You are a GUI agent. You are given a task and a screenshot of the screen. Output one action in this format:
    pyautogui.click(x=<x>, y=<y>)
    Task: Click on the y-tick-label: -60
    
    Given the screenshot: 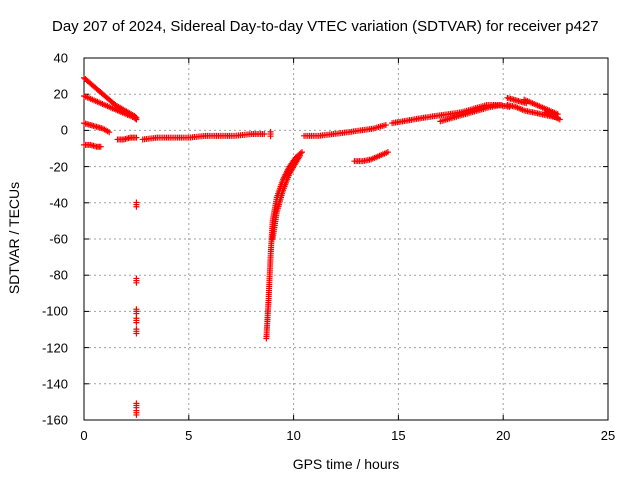 What is the action you would take?
    pyautogui.click(x=58, y=239)
    